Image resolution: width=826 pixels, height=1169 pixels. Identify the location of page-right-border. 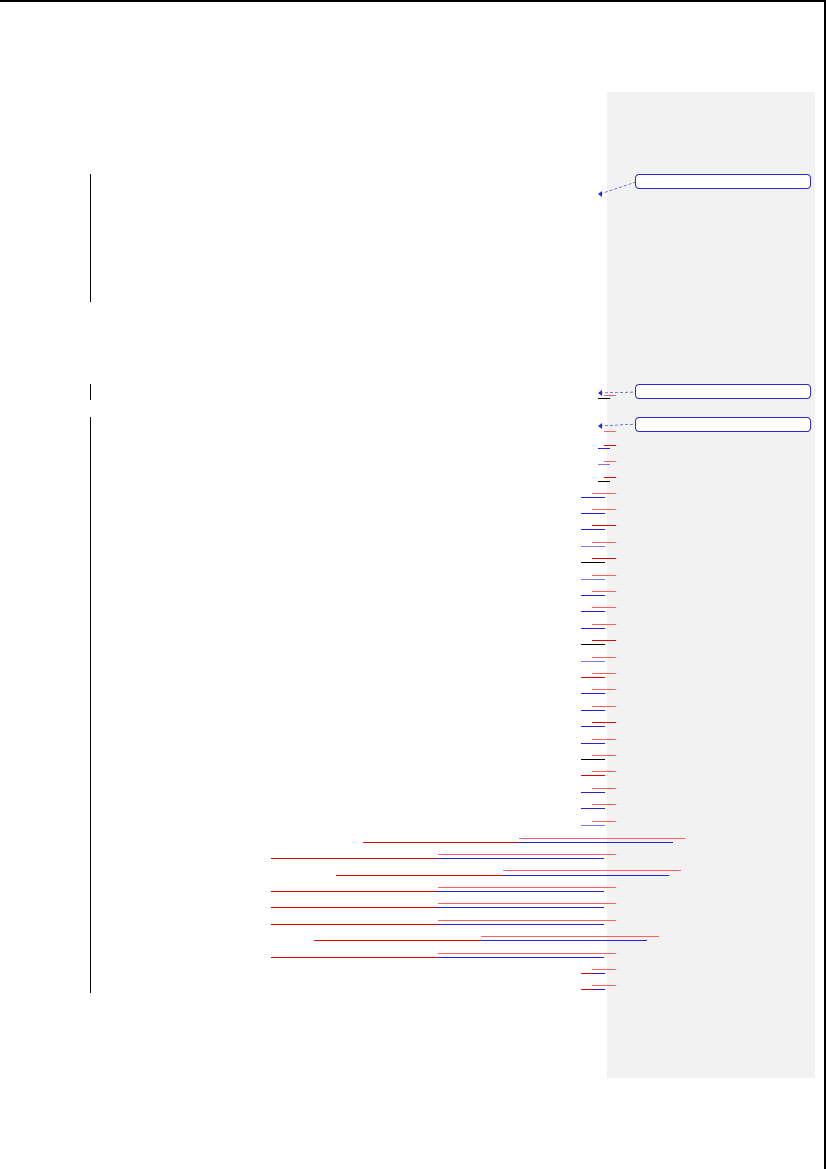
(825, 584).